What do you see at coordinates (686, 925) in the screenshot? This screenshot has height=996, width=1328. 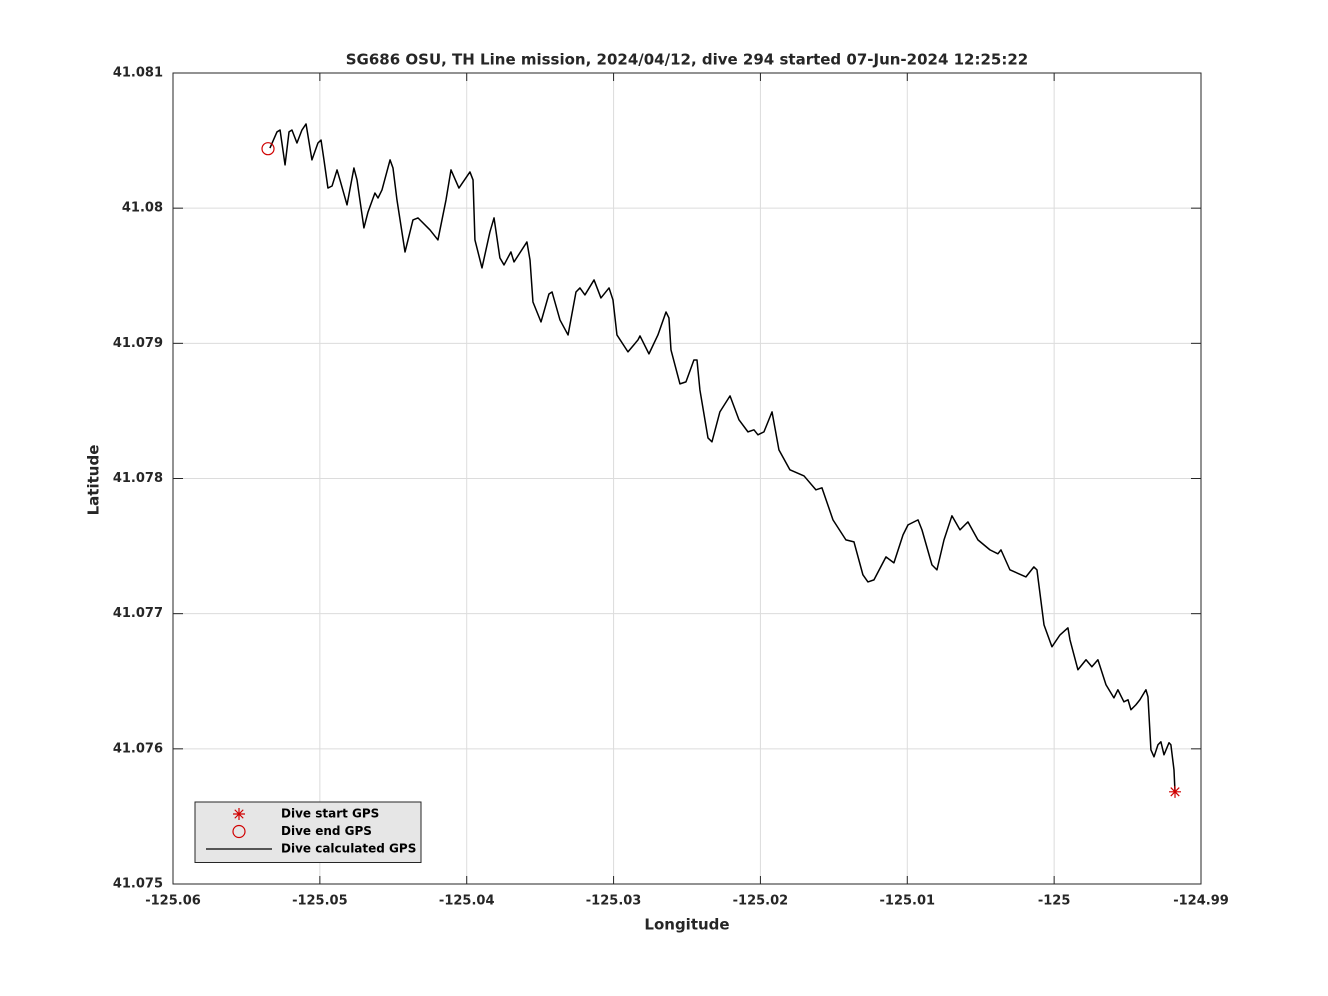 I see `x-axis-label: Longitude` at bounding box center [686, 925].